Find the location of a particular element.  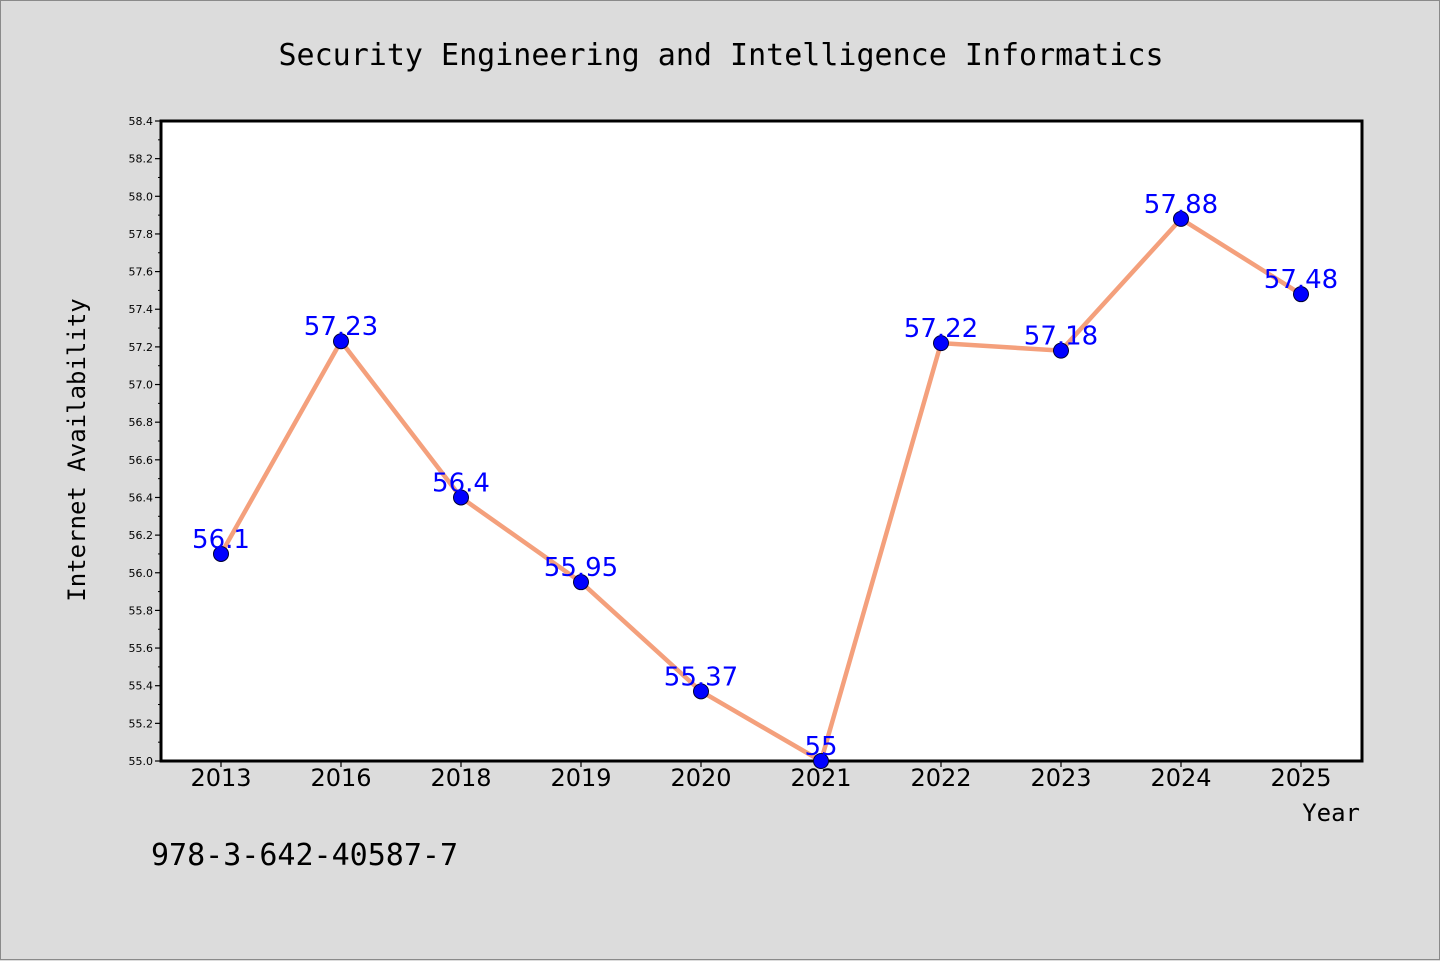

data-label: 56.1 is located at coordinates (221, 540).